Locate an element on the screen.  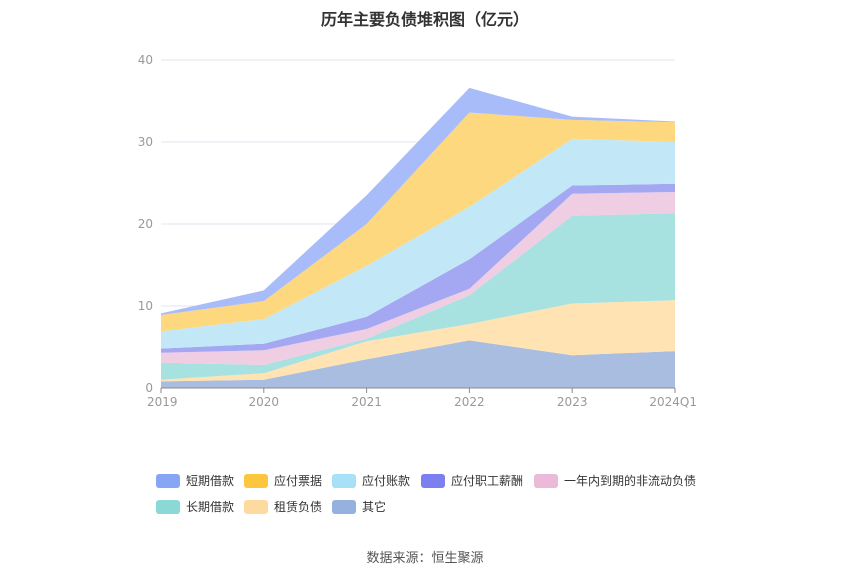
legend-item-short-term-loans: 短期借款 is located at coordinates (195, 480).